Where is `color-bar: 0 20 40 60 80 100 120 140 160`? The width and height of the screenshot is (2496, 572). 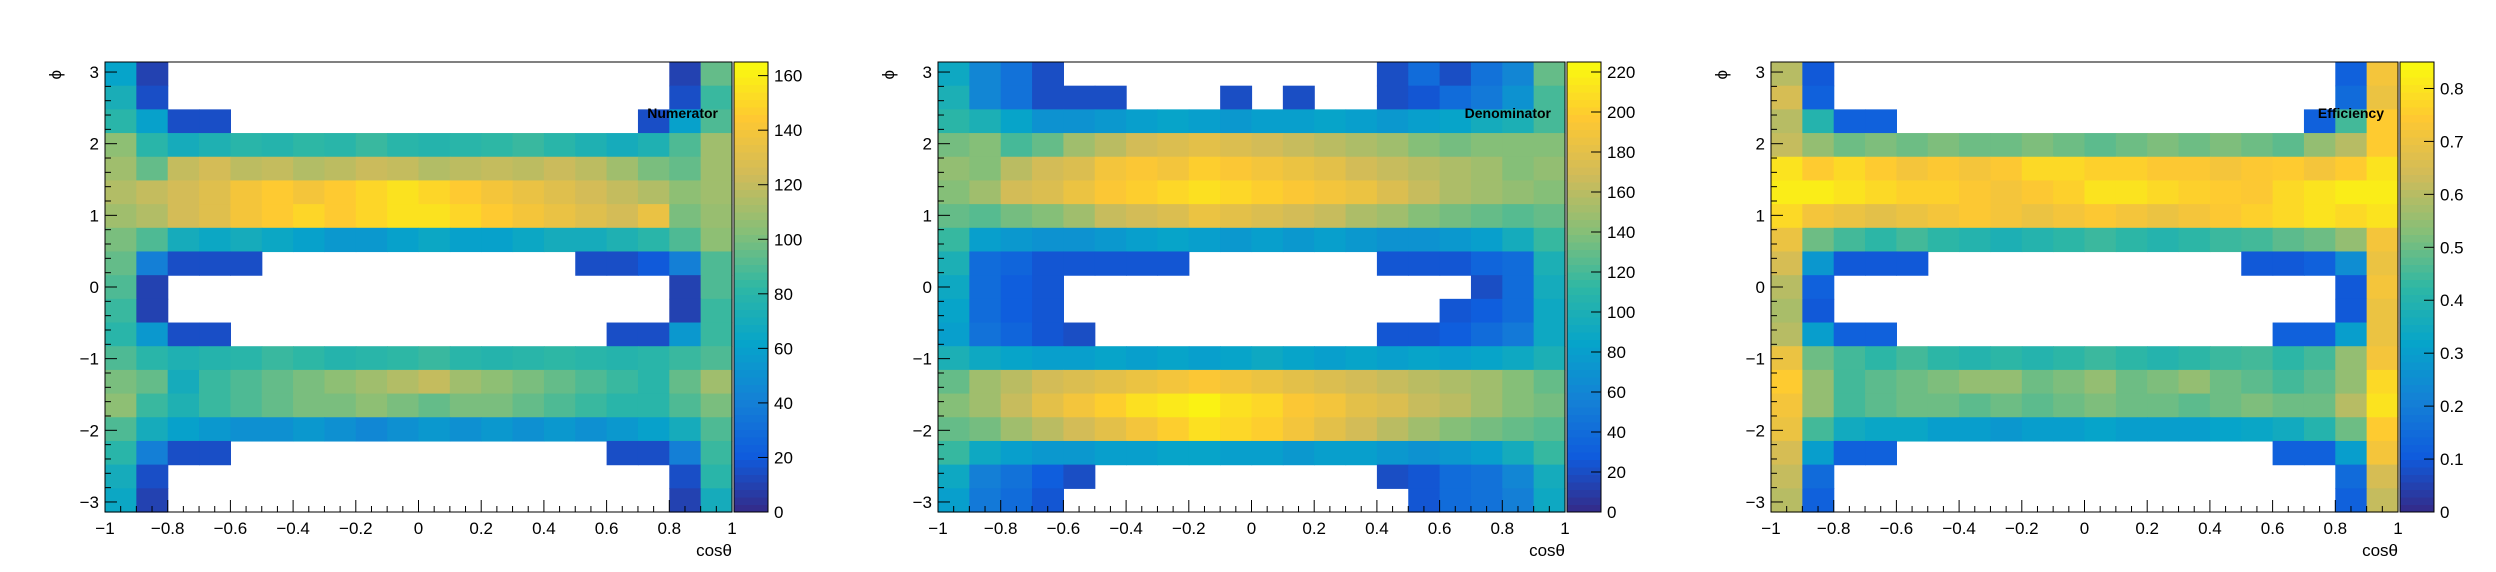 color-bar: 0 20 40 60 80 100 120 140 160 is located at coordinates (767, 291).